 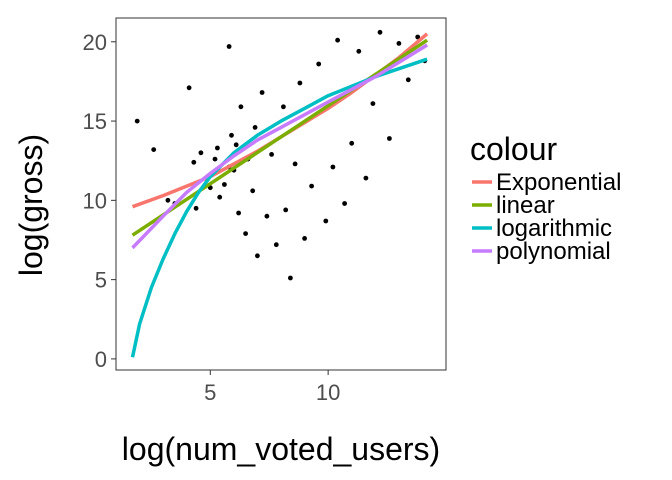 What do you see at coordinates (553, 251) in the screenshot?
I see `legend-label-polynomial: polynomial` at bounding box center [553, 251].